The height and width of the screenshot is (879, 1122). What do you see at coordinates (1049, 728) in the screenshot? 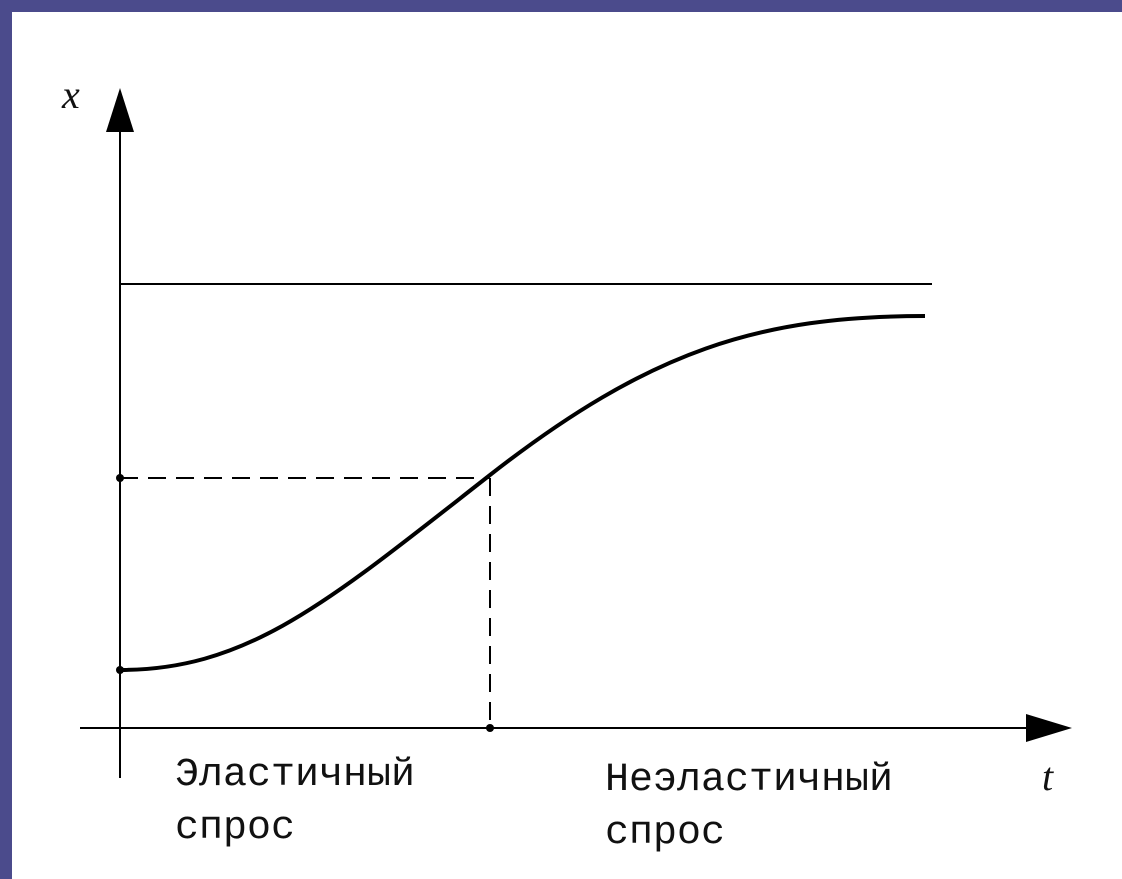
I see `x-arrow` at bounding box center [1049, 728].